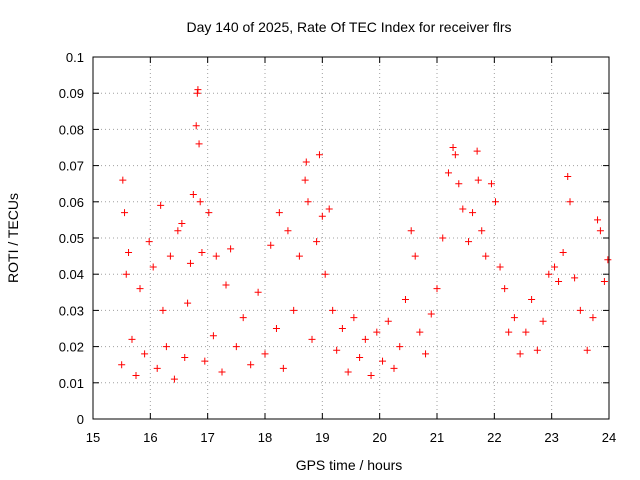 The image size is (640, 480). What do you see at coordinates (379, 437) in the screenshot?
I see `x-tick-label: 20` at bounding box center [379, 437].